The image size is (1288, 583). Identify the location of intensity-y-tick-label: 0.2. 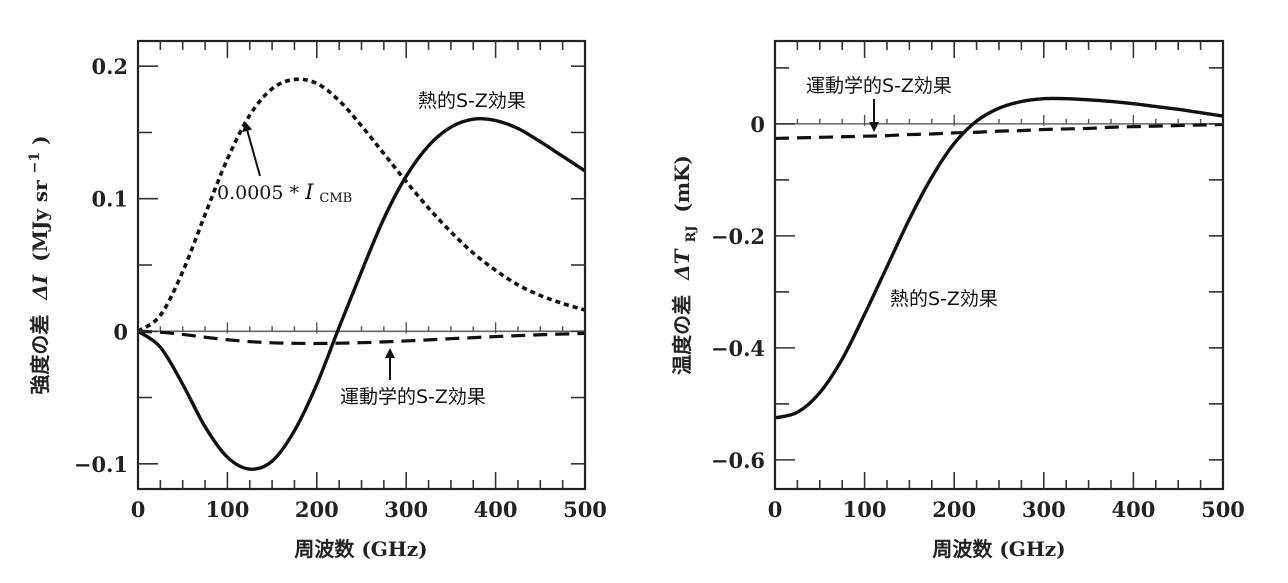
(109, 66).